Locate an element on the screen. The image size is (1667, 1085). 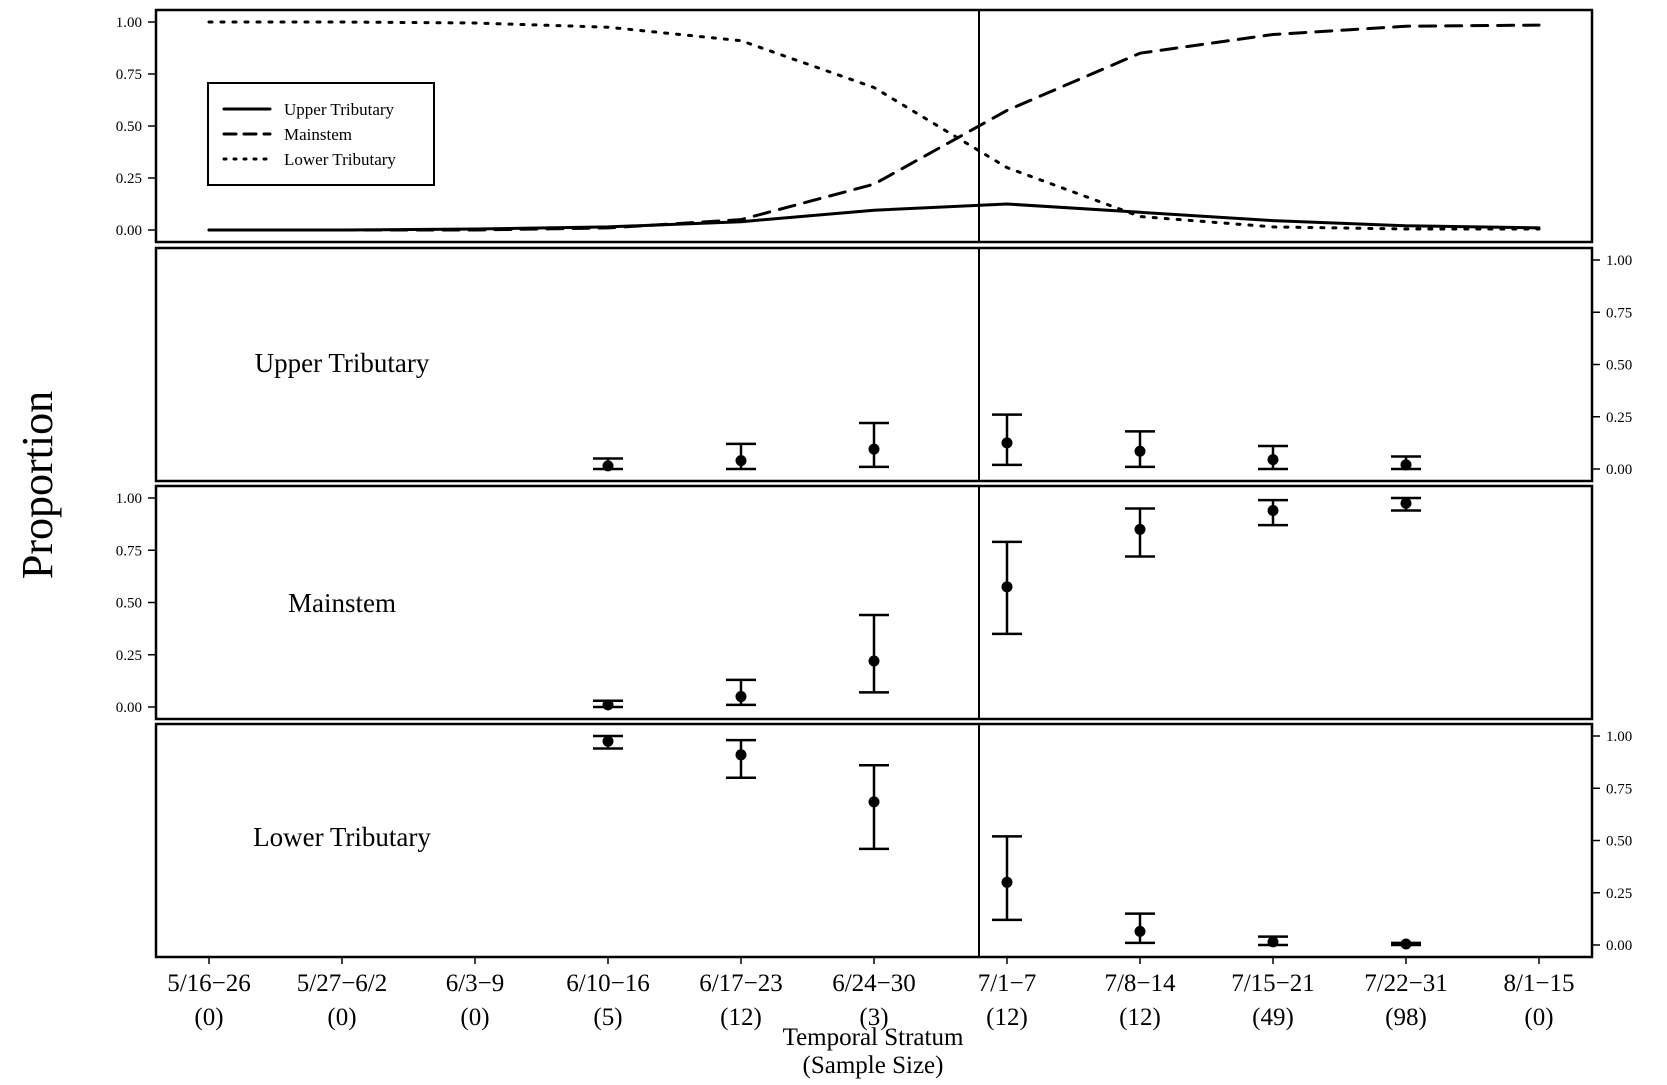
x-tick-label: 6/3−9 is located at coordinates (475, 983).